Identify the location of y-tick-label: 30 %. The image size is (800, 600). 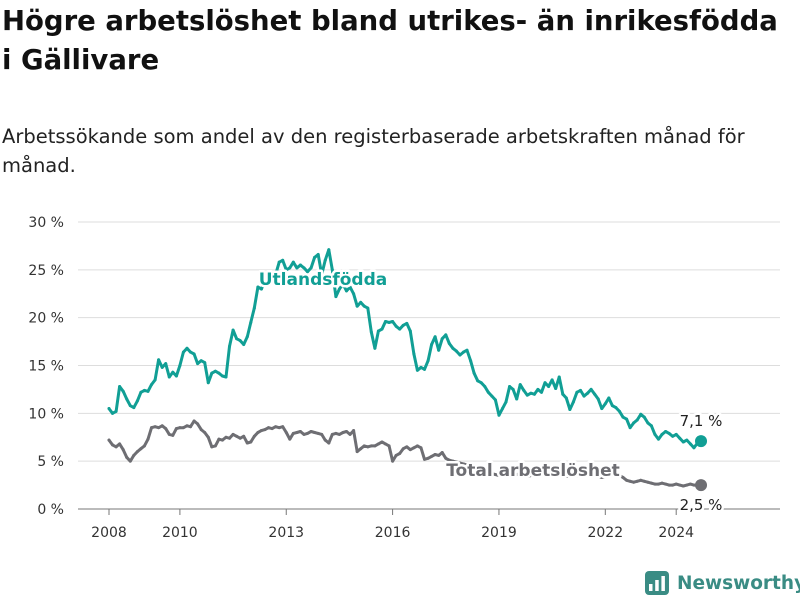
(46, 223).